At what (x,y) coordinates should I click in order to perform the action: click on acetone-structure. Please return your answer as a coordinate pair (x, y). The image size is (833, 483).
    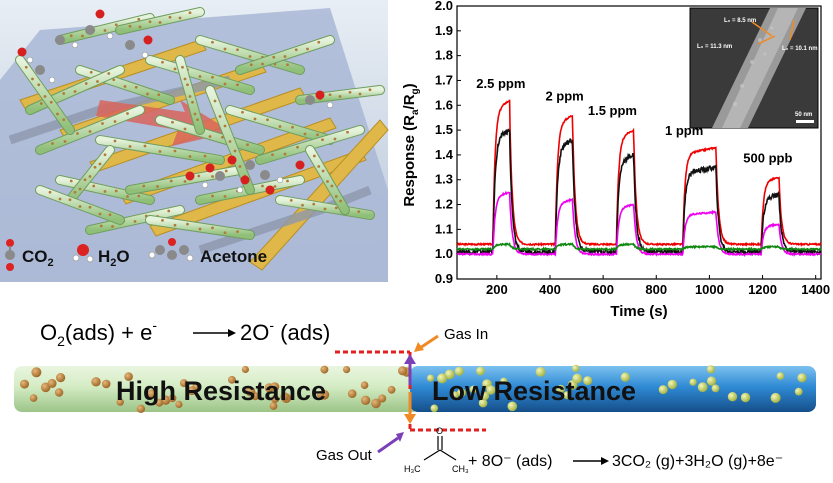
    Looking at the image, I should click on (440, 448).